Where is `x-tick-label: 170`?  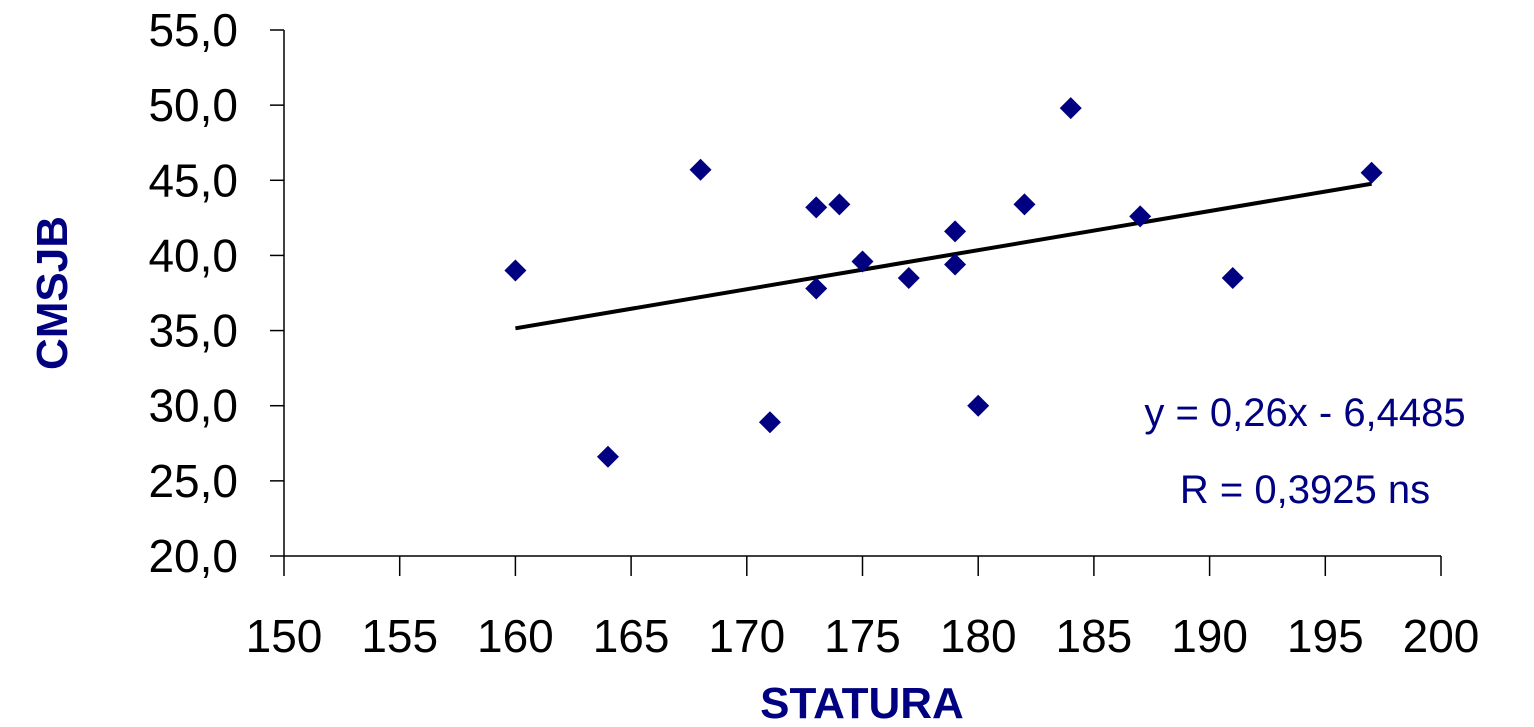 x-tick-label: 170 is located at coordinates (746, 636).